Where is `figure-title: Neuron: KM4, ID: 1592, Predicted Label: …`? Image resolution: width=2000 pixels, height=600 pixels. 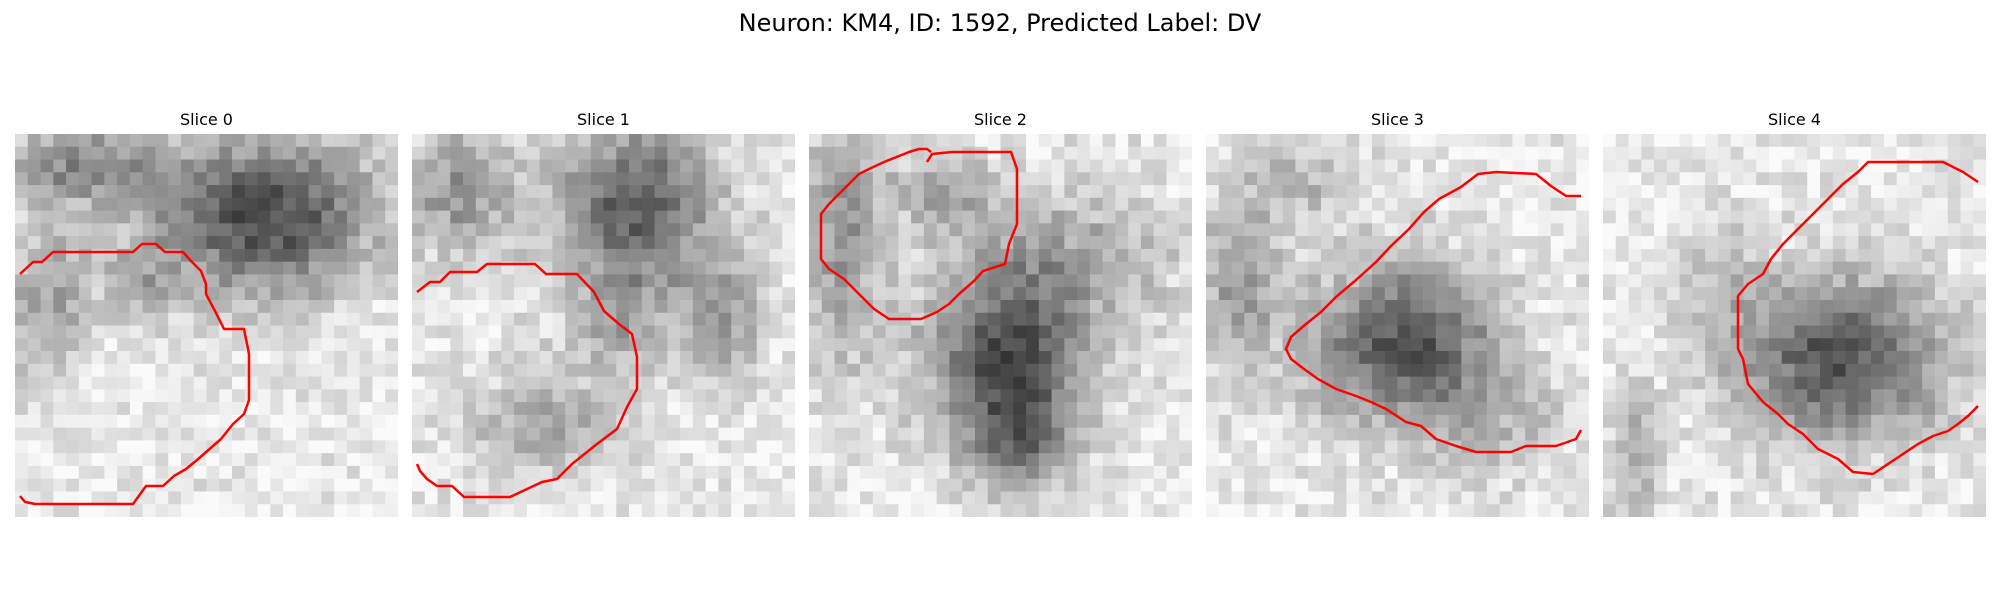
figure-title: Neuron: KM4, ID: 1592, Predicted Label: … is located at coordinates (1000, 23).